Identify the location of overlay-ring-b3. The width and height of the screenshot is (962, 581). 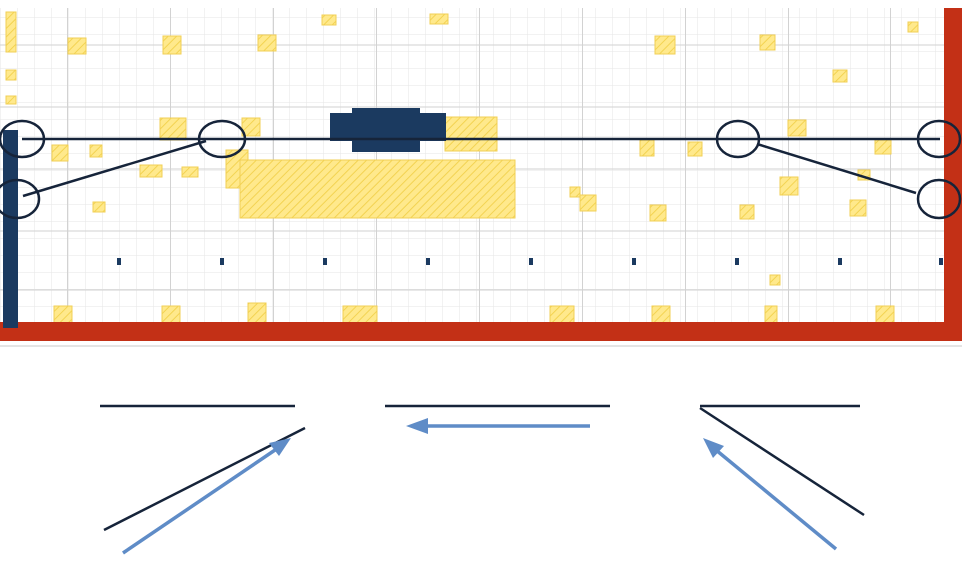
(23, 139).